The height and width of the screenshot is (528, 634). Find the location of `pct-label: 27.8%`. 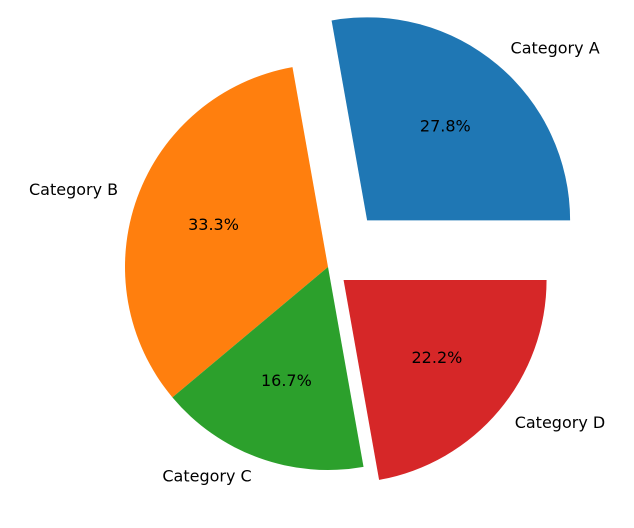

pct-label: 27.8% is located at coordinates (445, 125).